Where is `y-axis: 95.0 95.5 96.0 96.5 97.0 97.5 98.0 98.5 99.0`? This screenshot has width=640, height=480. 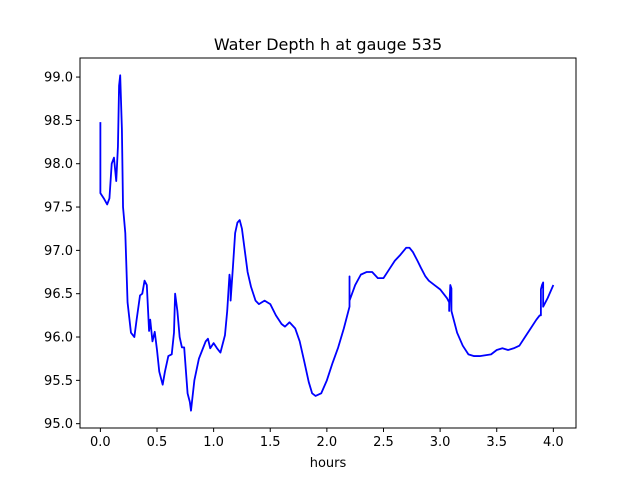 y-axis: 95.0 95.5 96.0 96.5 97.0 97.5 98.0 98.5 99.0 is located at coordinates (62, 251).